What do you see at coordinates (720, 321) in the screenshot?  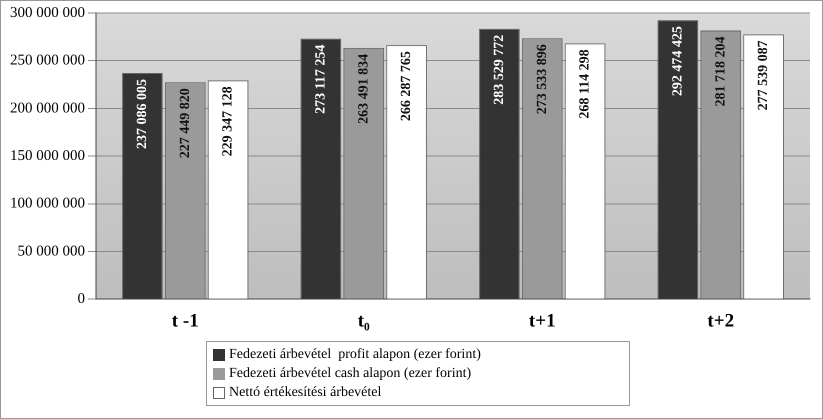 I see `x-tick-label: t+2` at bounding box center [720, 321].